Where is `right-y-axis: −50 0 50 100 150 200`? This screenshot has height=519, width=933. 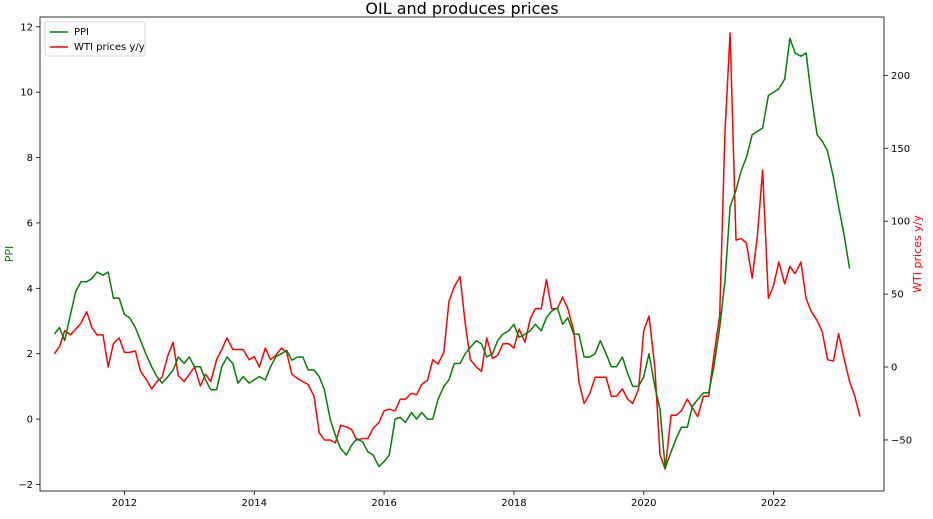
right-y-axis: −50 0 50 100 150 200 is located at coordinates (898, 258).